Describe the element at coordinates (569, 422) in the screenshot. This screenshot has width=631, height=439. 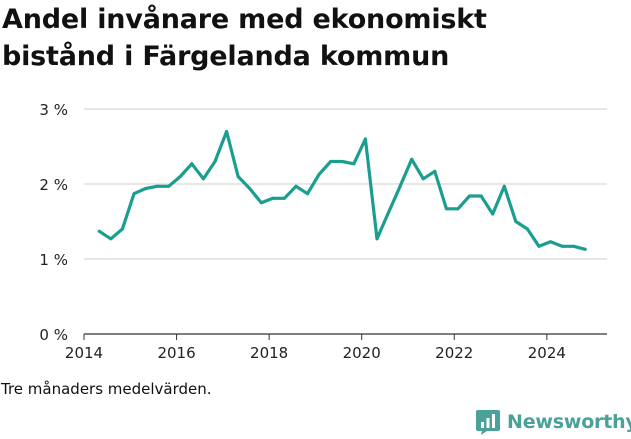
I see `brand-name: Newsworthy` at that location.